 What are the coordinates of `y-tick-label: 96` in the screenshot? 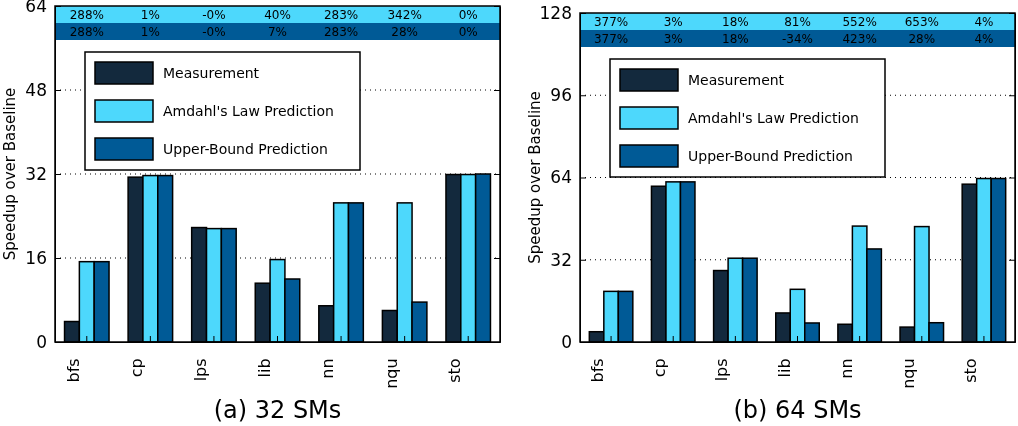 It's located at (561, 95).